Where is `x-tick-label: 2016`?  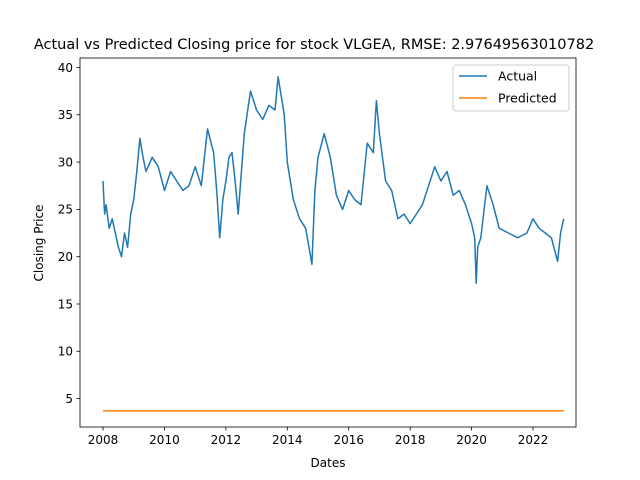
x-tick-label: 2016 is located at coordinates (348, 440).